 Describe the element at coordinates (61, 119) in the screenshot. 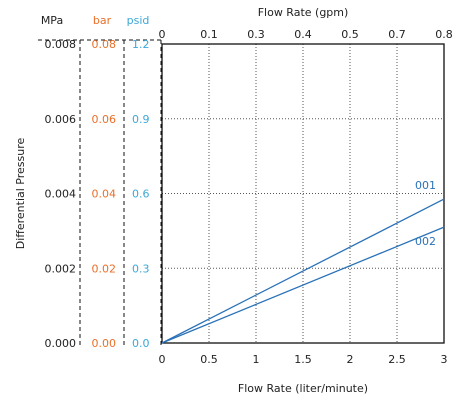

I see `y-tick-label-mpa: 0.006` at that location.